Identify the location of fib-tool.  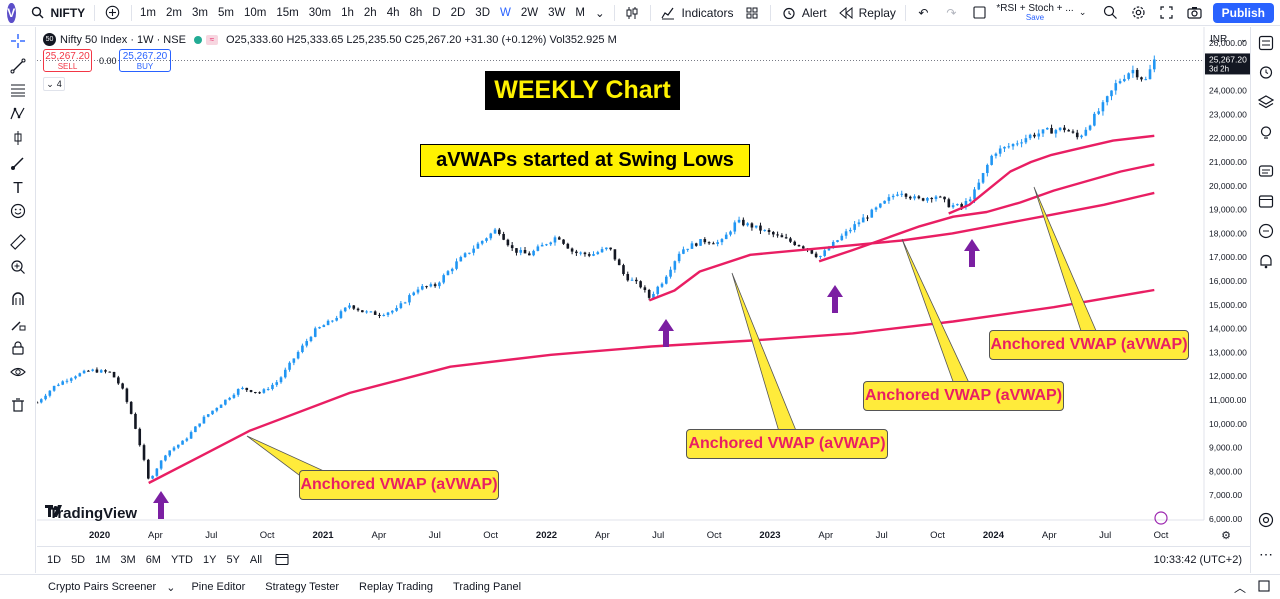
(18, 92).